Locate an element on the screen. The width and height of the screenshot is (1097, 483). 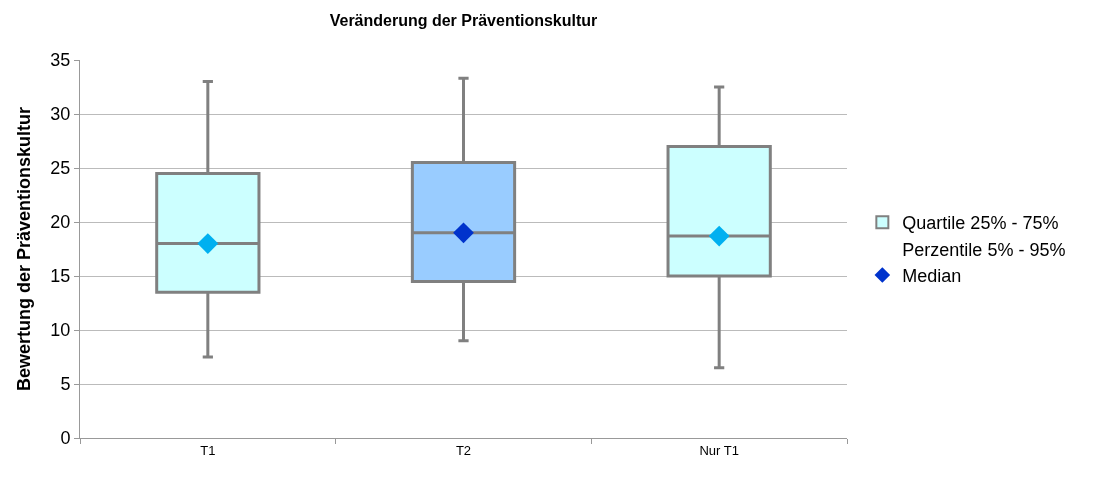
y-tick-label: 15 is located at coordinates (60, 276).